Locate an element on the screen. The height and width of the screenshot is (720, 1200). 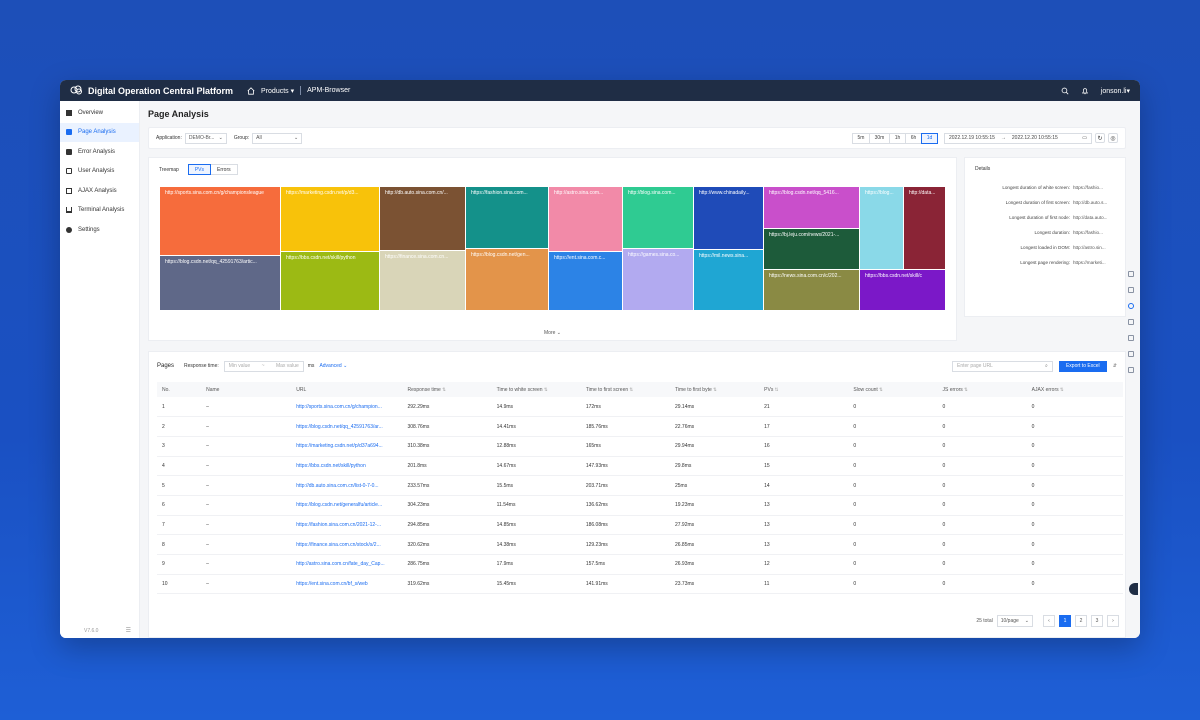
column-settings-icon: ⇵ is located at coordinates (1114, 366).